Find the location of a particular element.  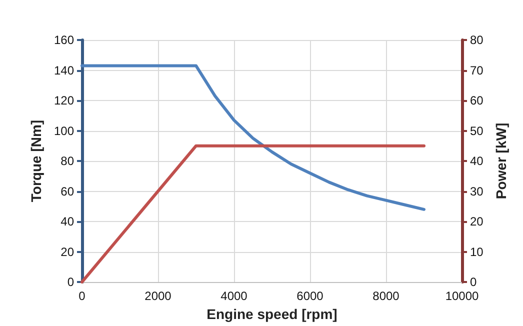

y-tick-label: 80 is located at coordinates (67, 161).